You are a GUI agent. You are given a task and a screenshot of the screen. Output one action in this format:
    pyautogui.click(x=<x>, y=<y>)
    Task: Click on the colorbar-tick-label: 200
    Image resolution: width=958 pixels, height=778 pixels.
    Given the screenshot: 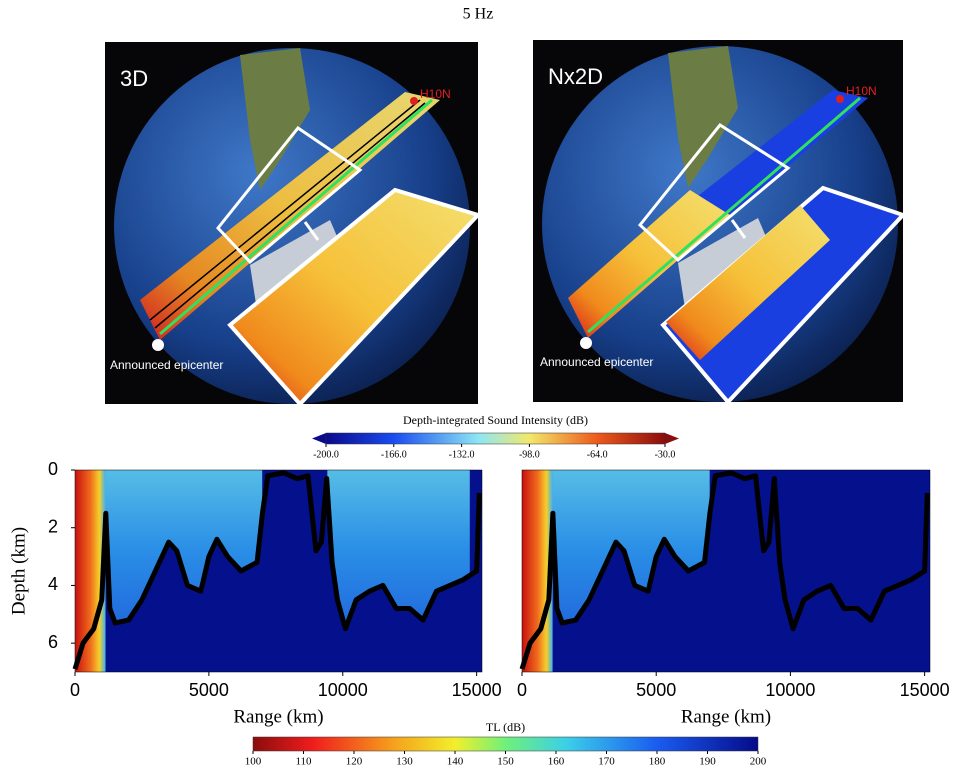 What is the action you would take?
    pyautogui.click(x=758, y=762)
    